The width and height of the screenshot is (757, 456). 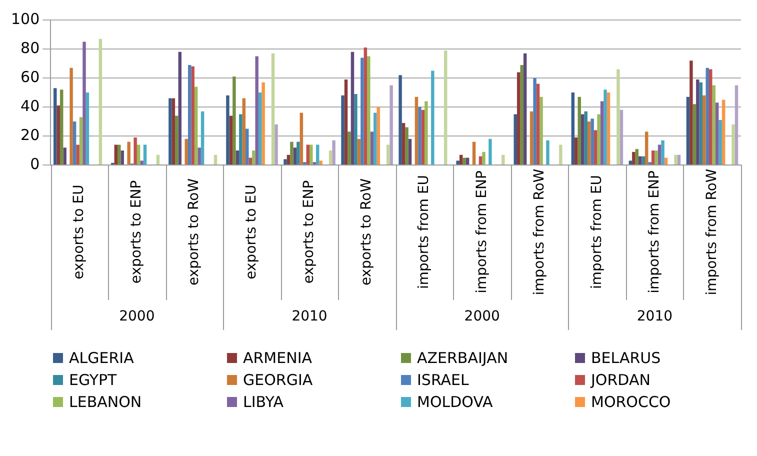 What do you see at coordinates (93, 380) in the screenshot?
I see `legend-label: EGYPT` at bounding box center [93, 380].